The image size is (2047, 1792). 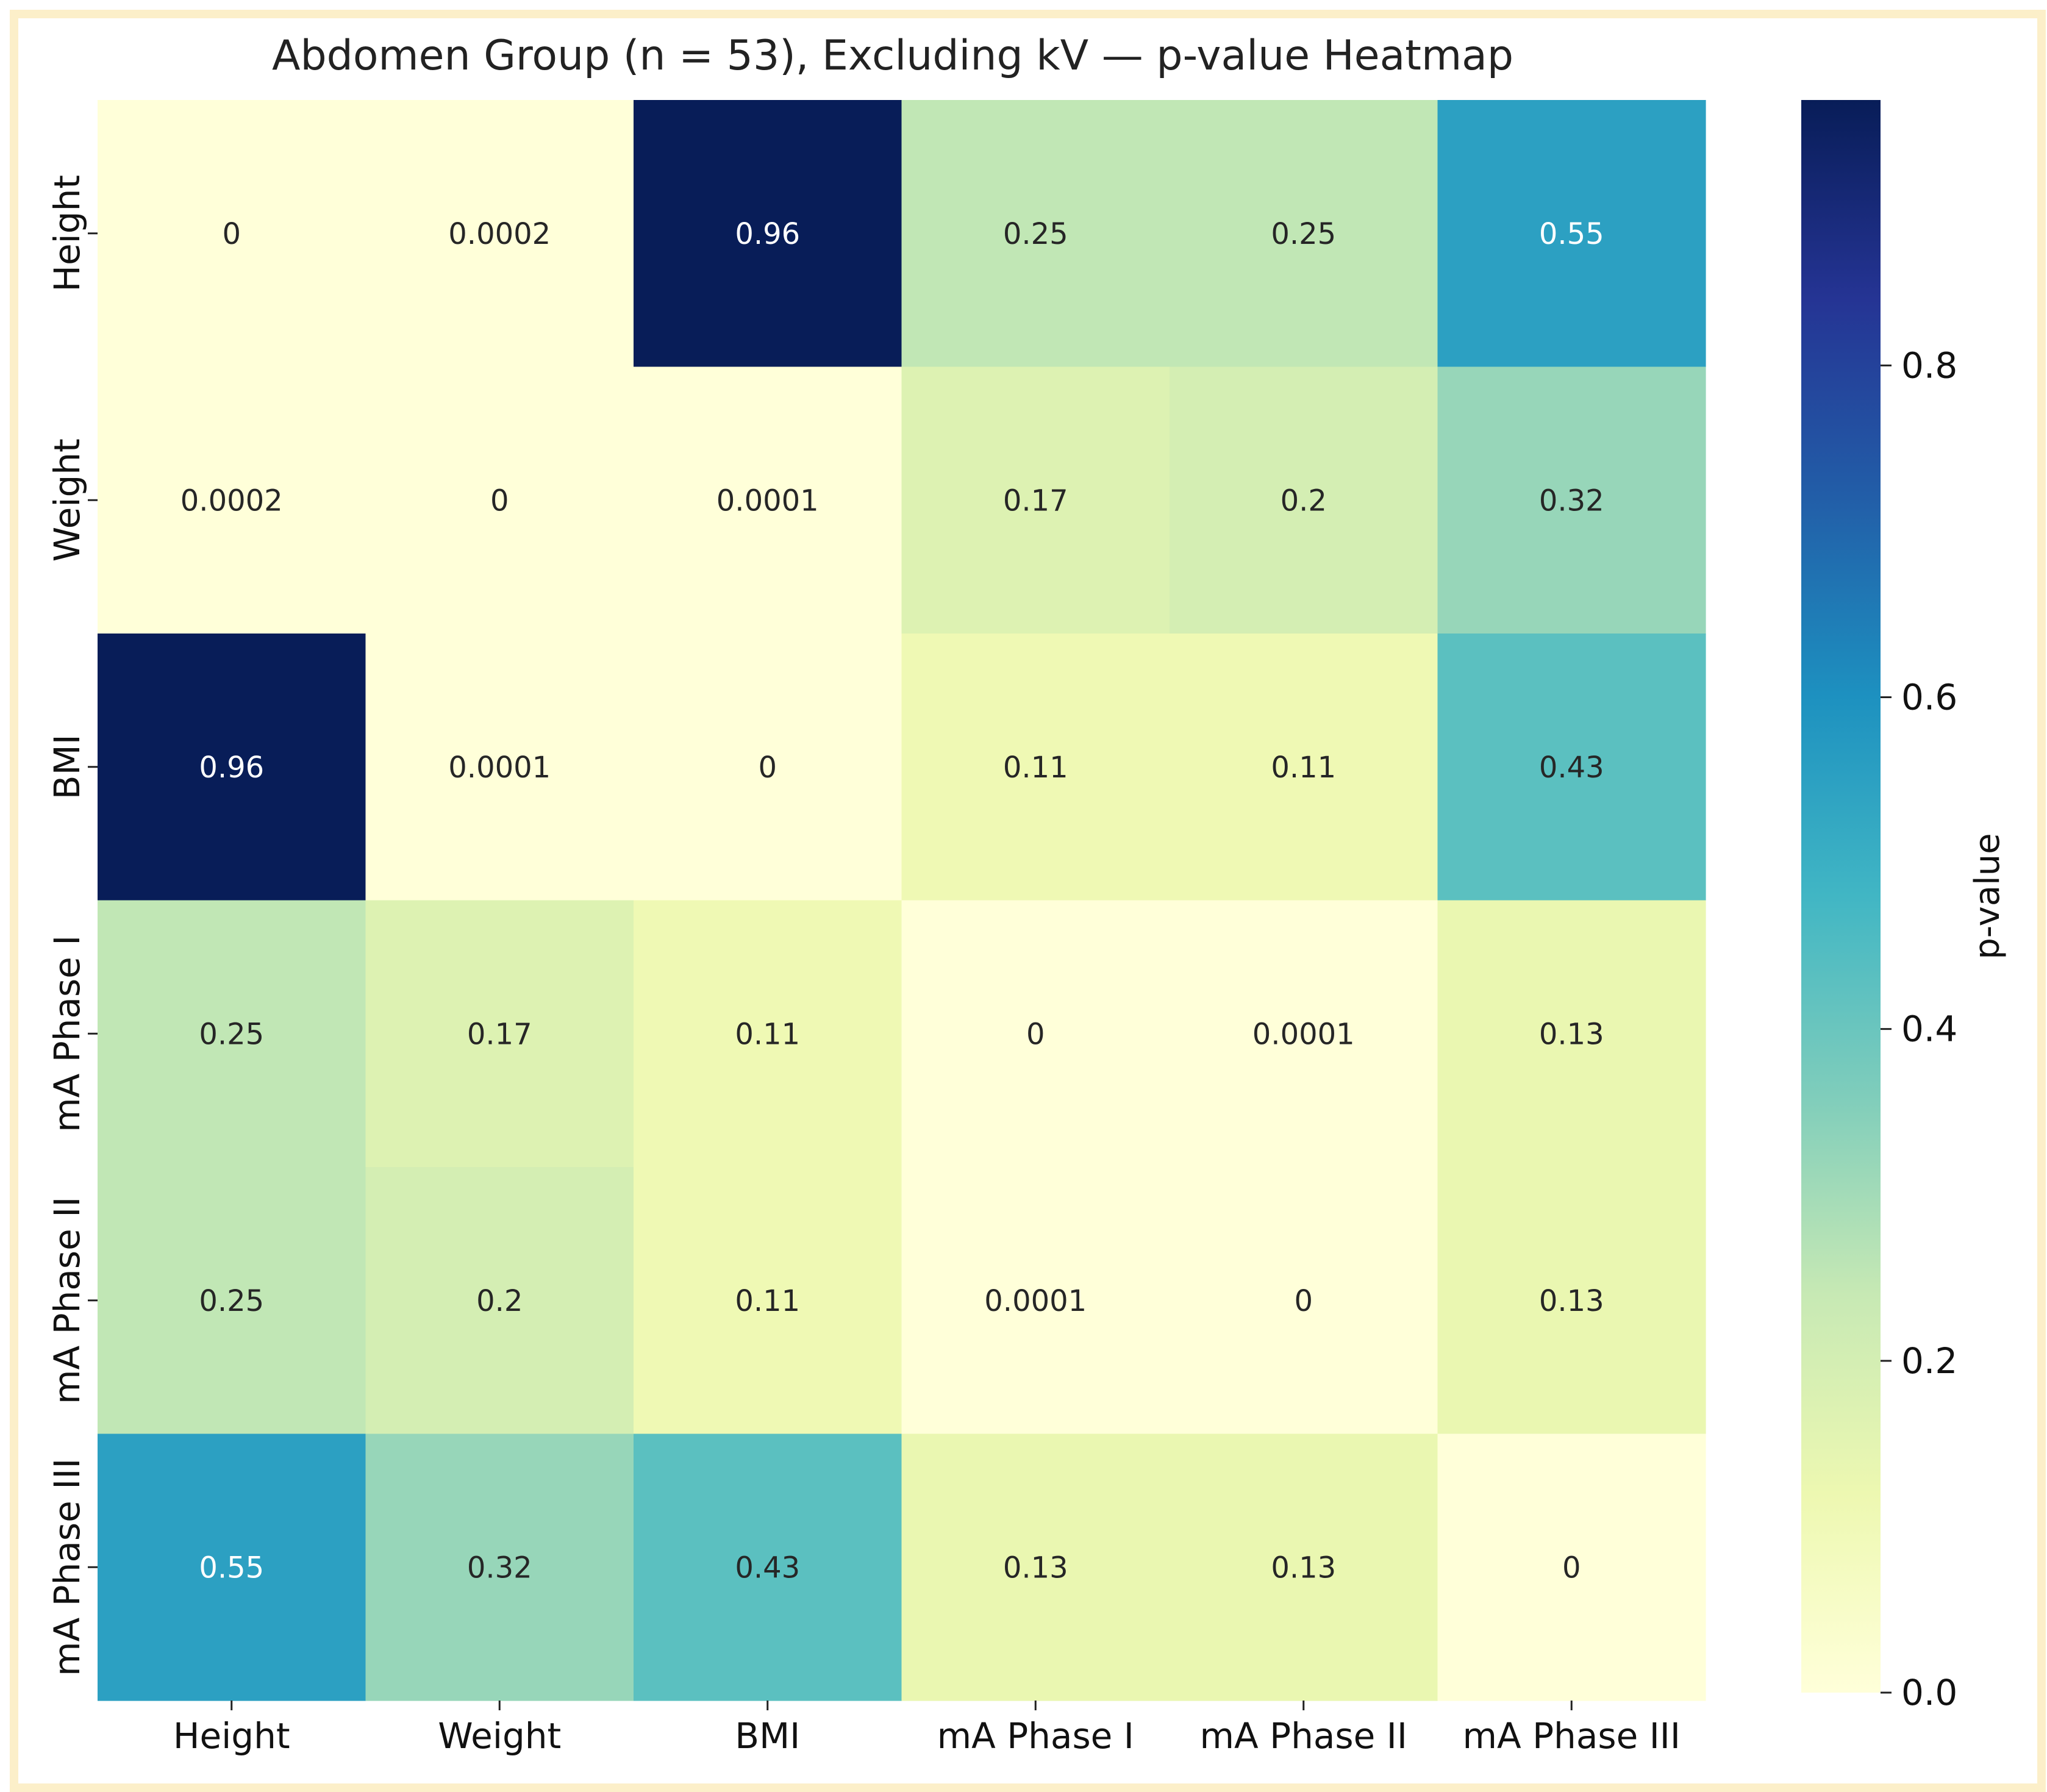 I want to click on y-tick-label: mA Phase II, so click(x=67, y=1300).